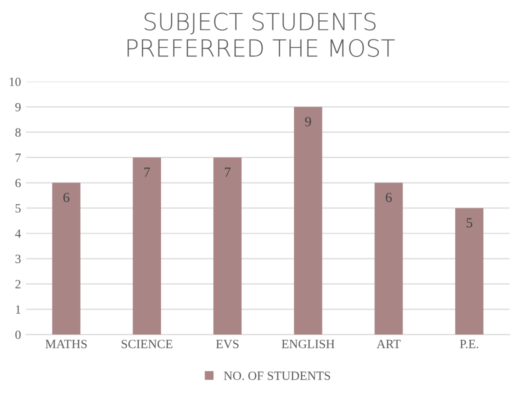 This screenshot has height=408, width=520. What do you see at coordinates (18, 183) in the screenshot?
I see `y-tick-label: 6` at bounding box center [18, 183].